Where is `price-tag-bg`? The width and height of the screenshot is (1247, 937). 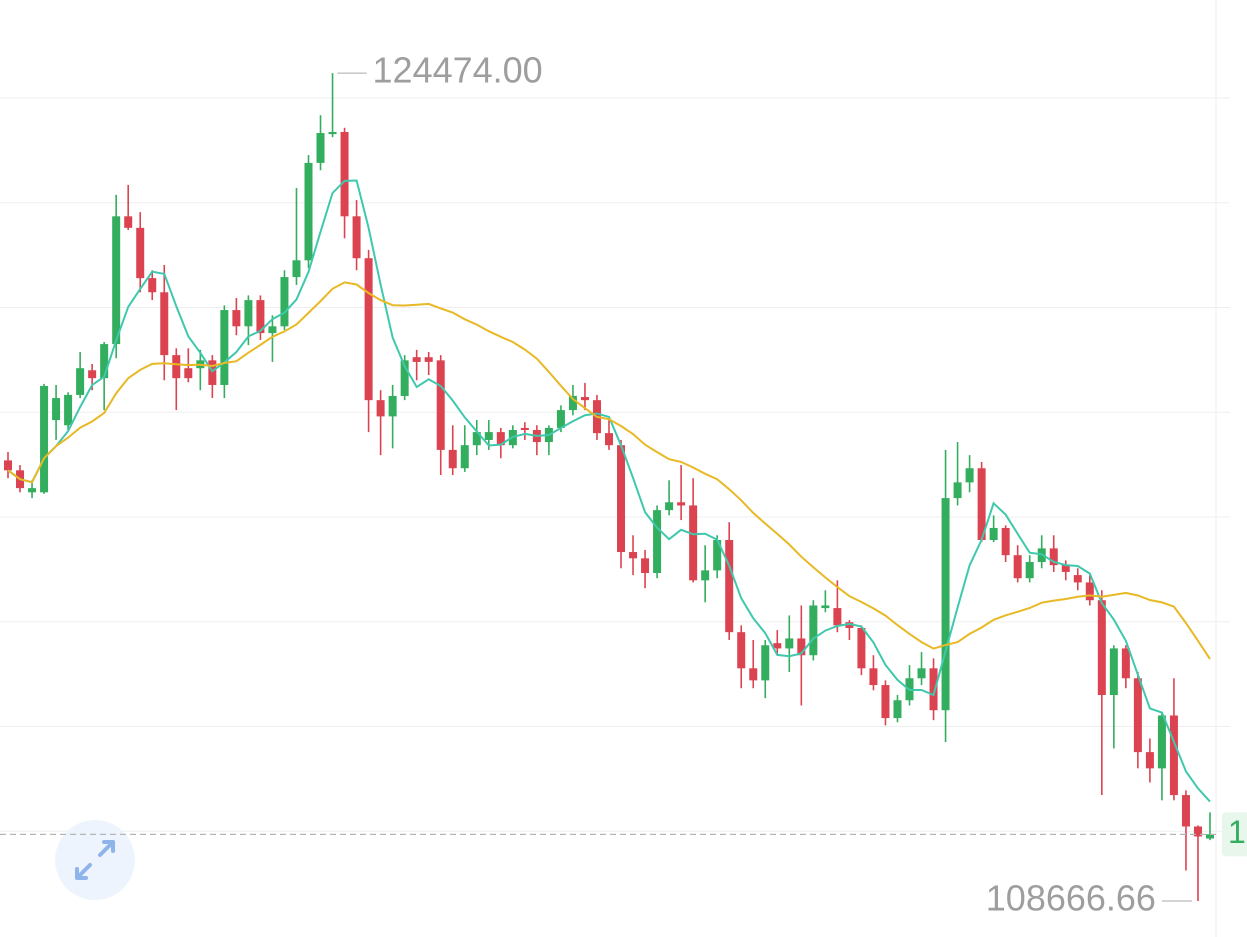
price-tag-bg is located at coordinates (1234, 834).